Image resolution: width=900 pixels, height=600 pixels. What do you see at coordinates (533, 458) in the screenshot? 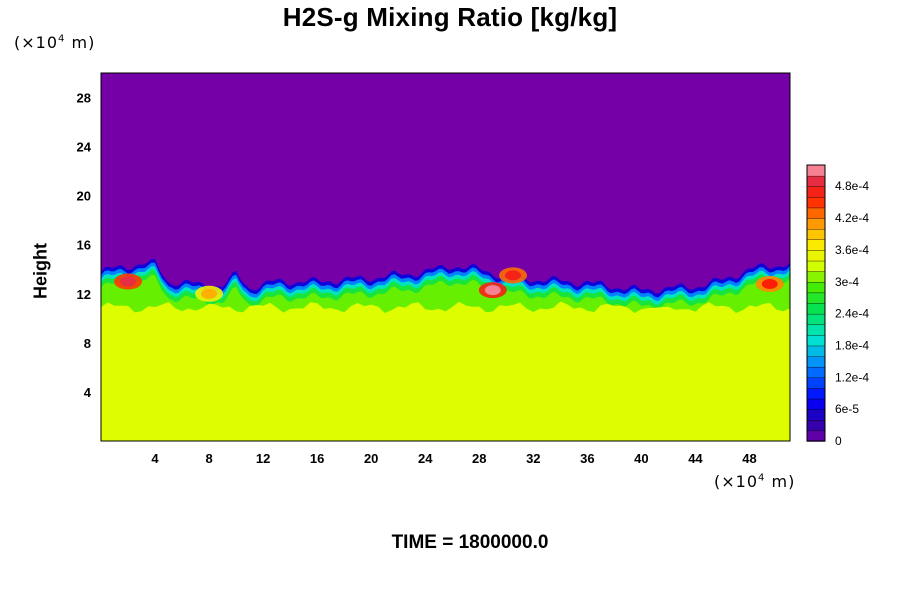
I see `x-tick-label: 32` at bounding box center [533, 458].